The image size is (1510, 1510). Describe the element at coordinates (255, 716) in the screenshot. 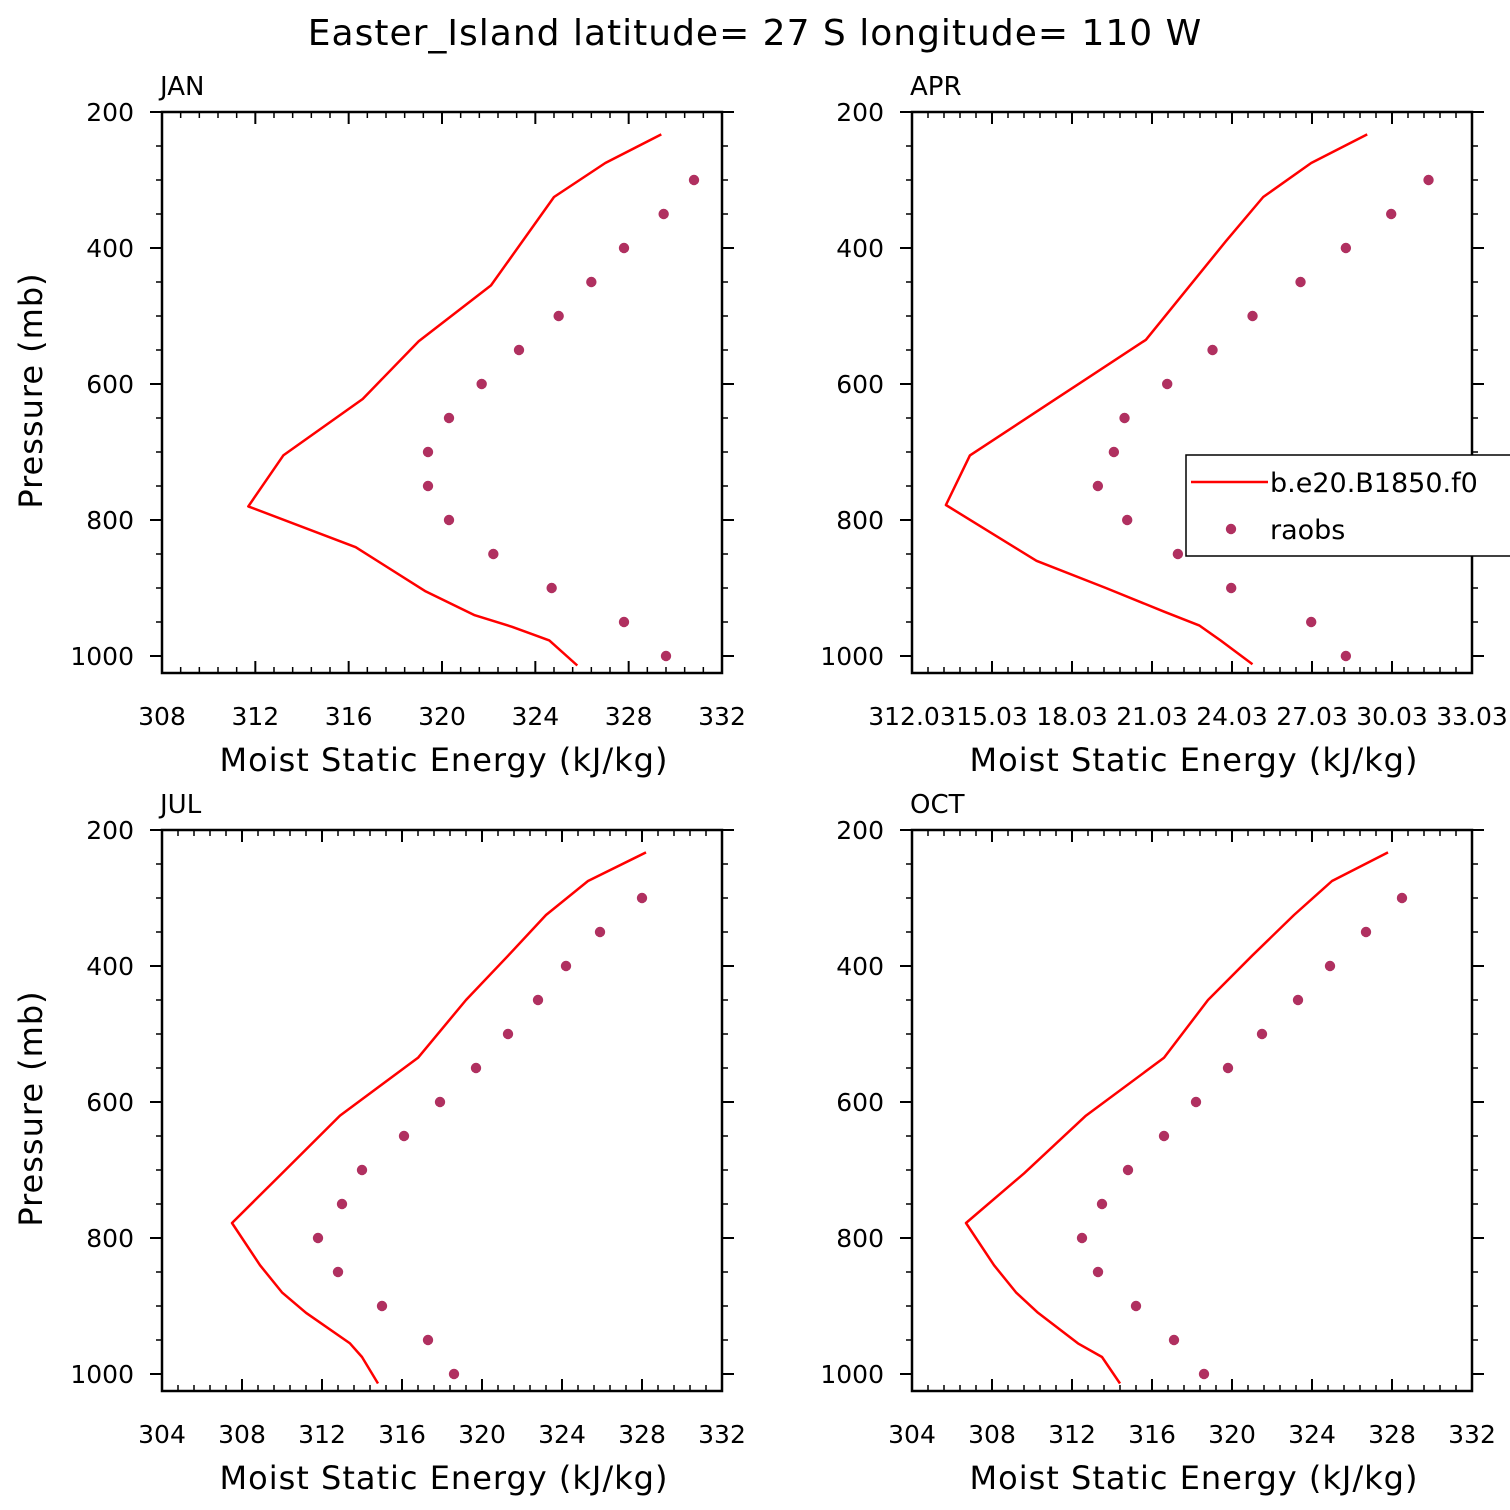

I see `x-tick-label: 312` at that location.